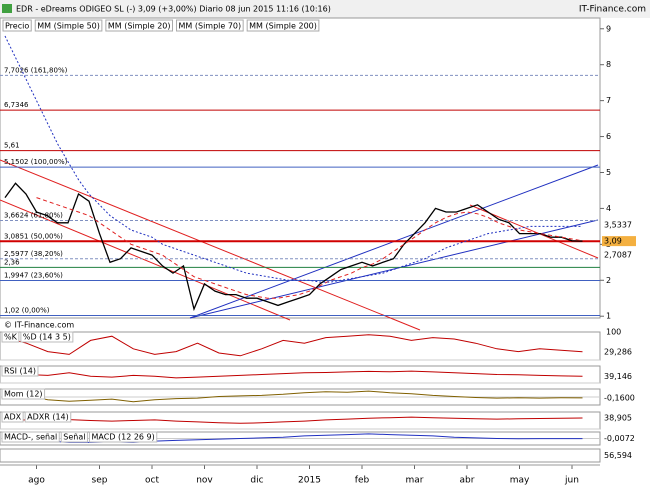 The width and height of the screenshot is (650, 490). Describe the element at coordinates (613, 241) in the screenshot. I see `price-tag: 3,09` at that location.